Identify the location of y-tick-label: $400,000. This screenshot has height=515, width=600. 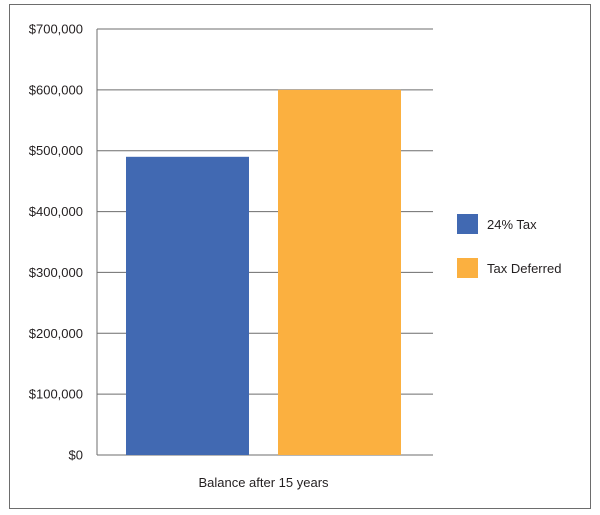
(56, 211).